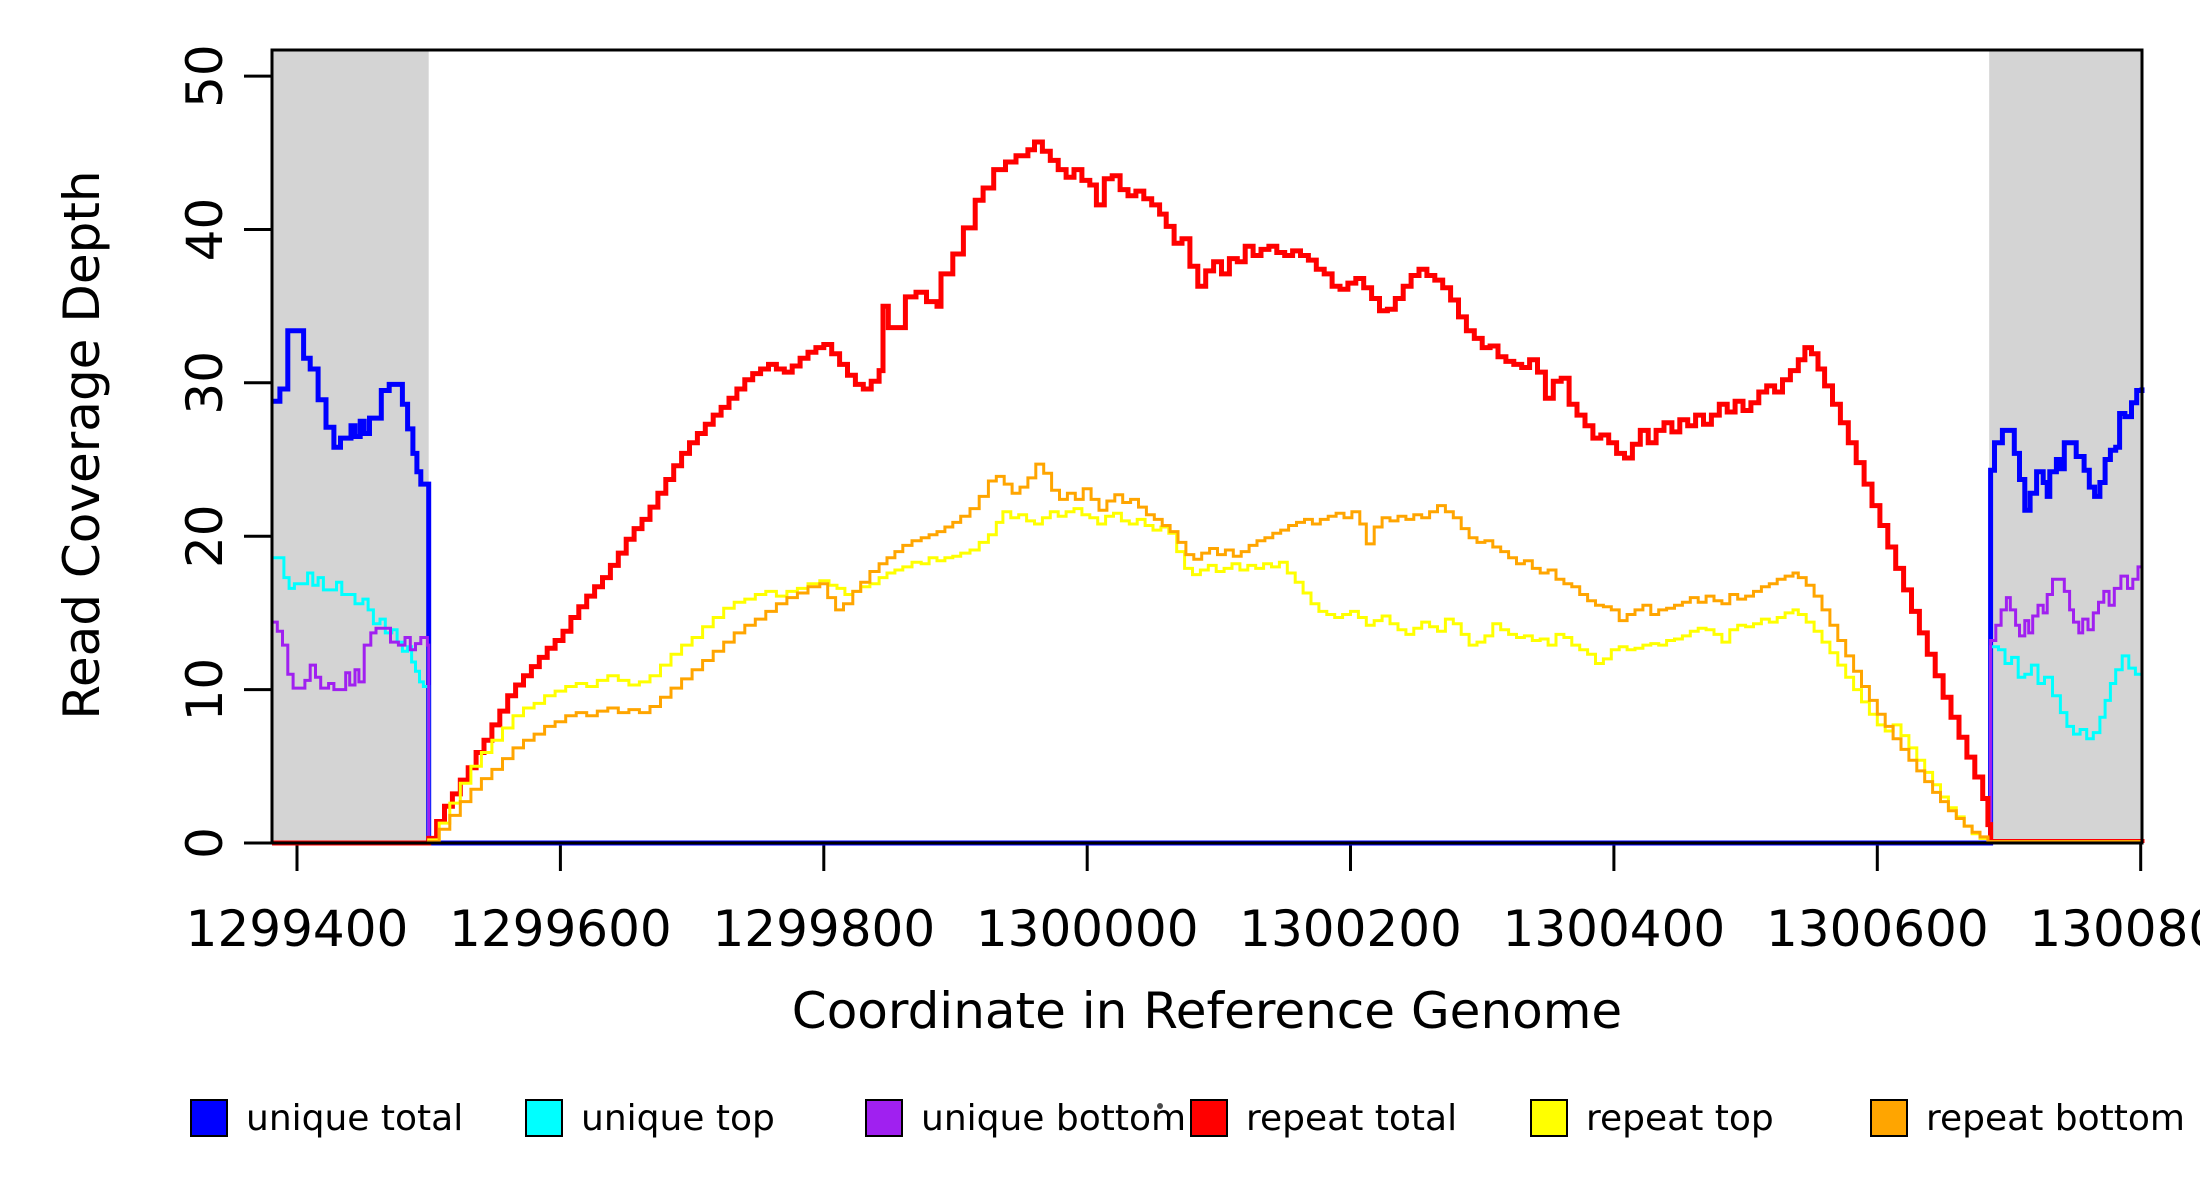  Describe the element at coordinates (823, 929) in the screenshot. I see `x-tick-label: 1299800` at that location.